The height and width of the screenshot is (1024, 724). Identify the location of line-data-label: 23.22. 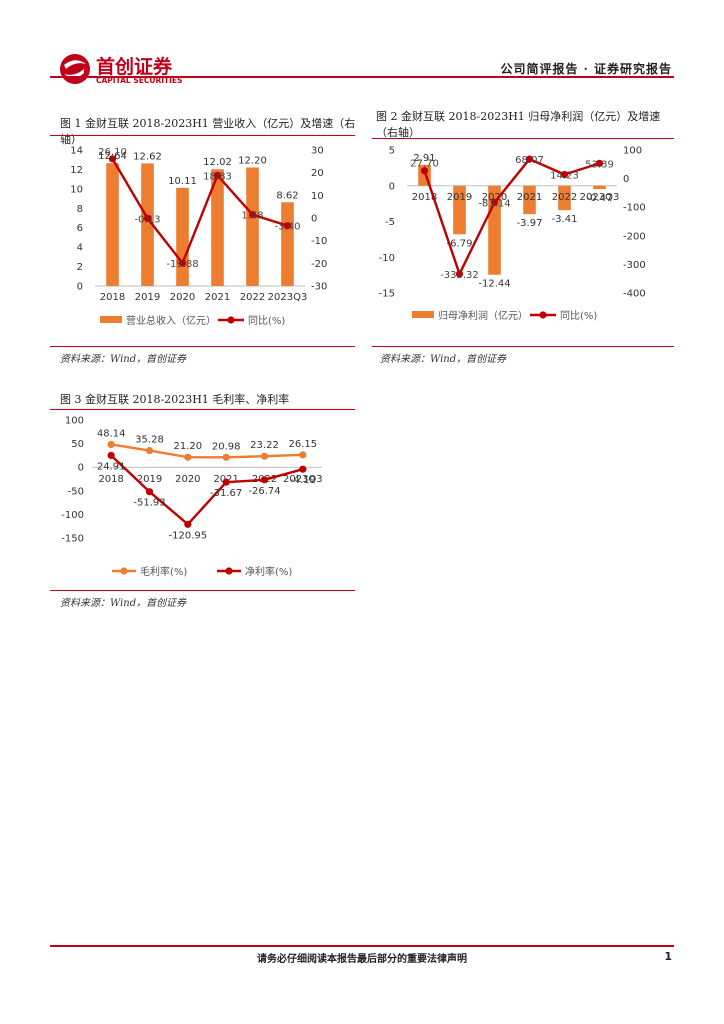
(264, 445).